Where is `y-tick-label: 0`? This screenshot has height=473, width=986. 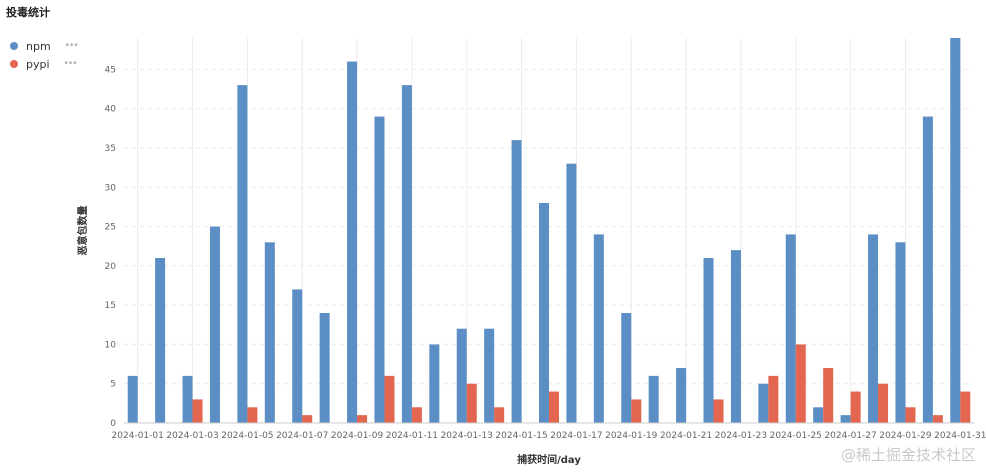
y-tick-label: 0 is located at coordinates (113, 424).